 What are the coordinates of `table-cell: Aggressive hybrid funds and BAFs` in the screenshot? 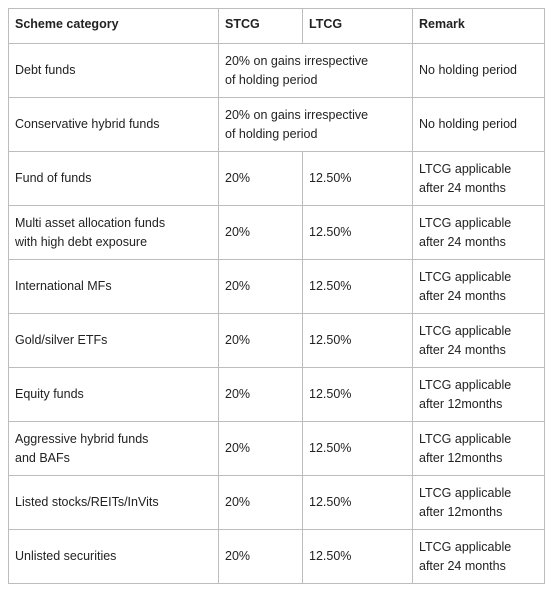 It's located at (113, 448).